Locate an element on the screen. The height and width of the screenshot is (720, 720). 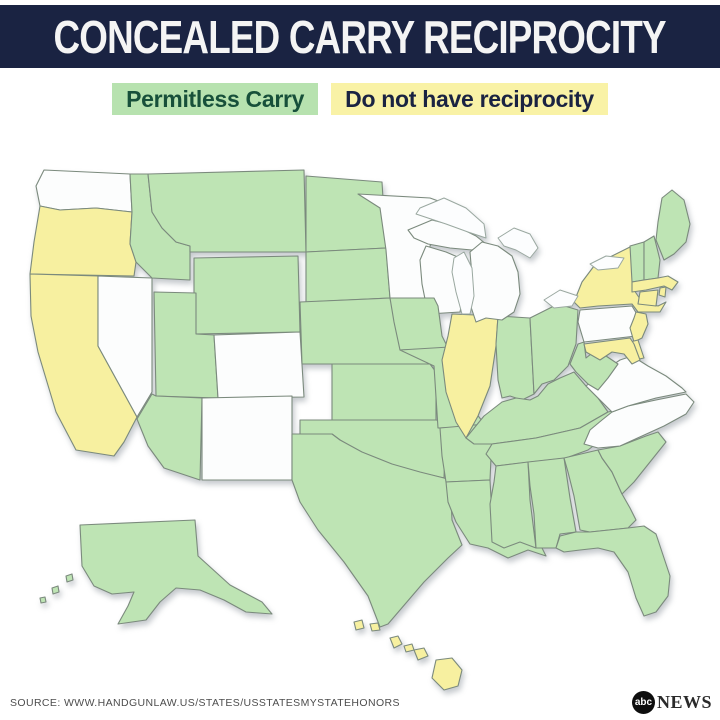
state-mi-lower is located at coordinates (495, 282).